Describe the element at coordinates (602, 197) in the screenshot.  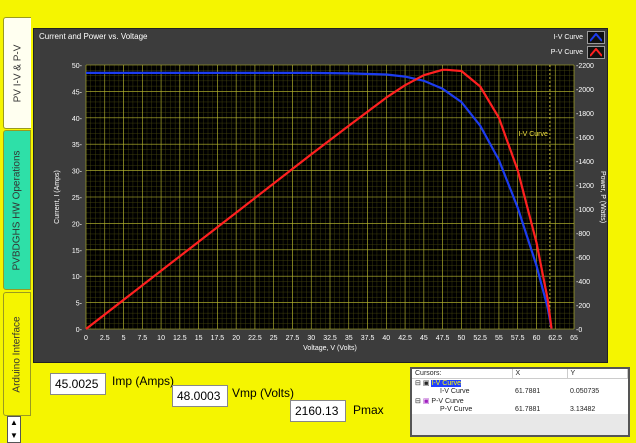
I see `y-right-axis-label: Power, P (Watts)` at that location.